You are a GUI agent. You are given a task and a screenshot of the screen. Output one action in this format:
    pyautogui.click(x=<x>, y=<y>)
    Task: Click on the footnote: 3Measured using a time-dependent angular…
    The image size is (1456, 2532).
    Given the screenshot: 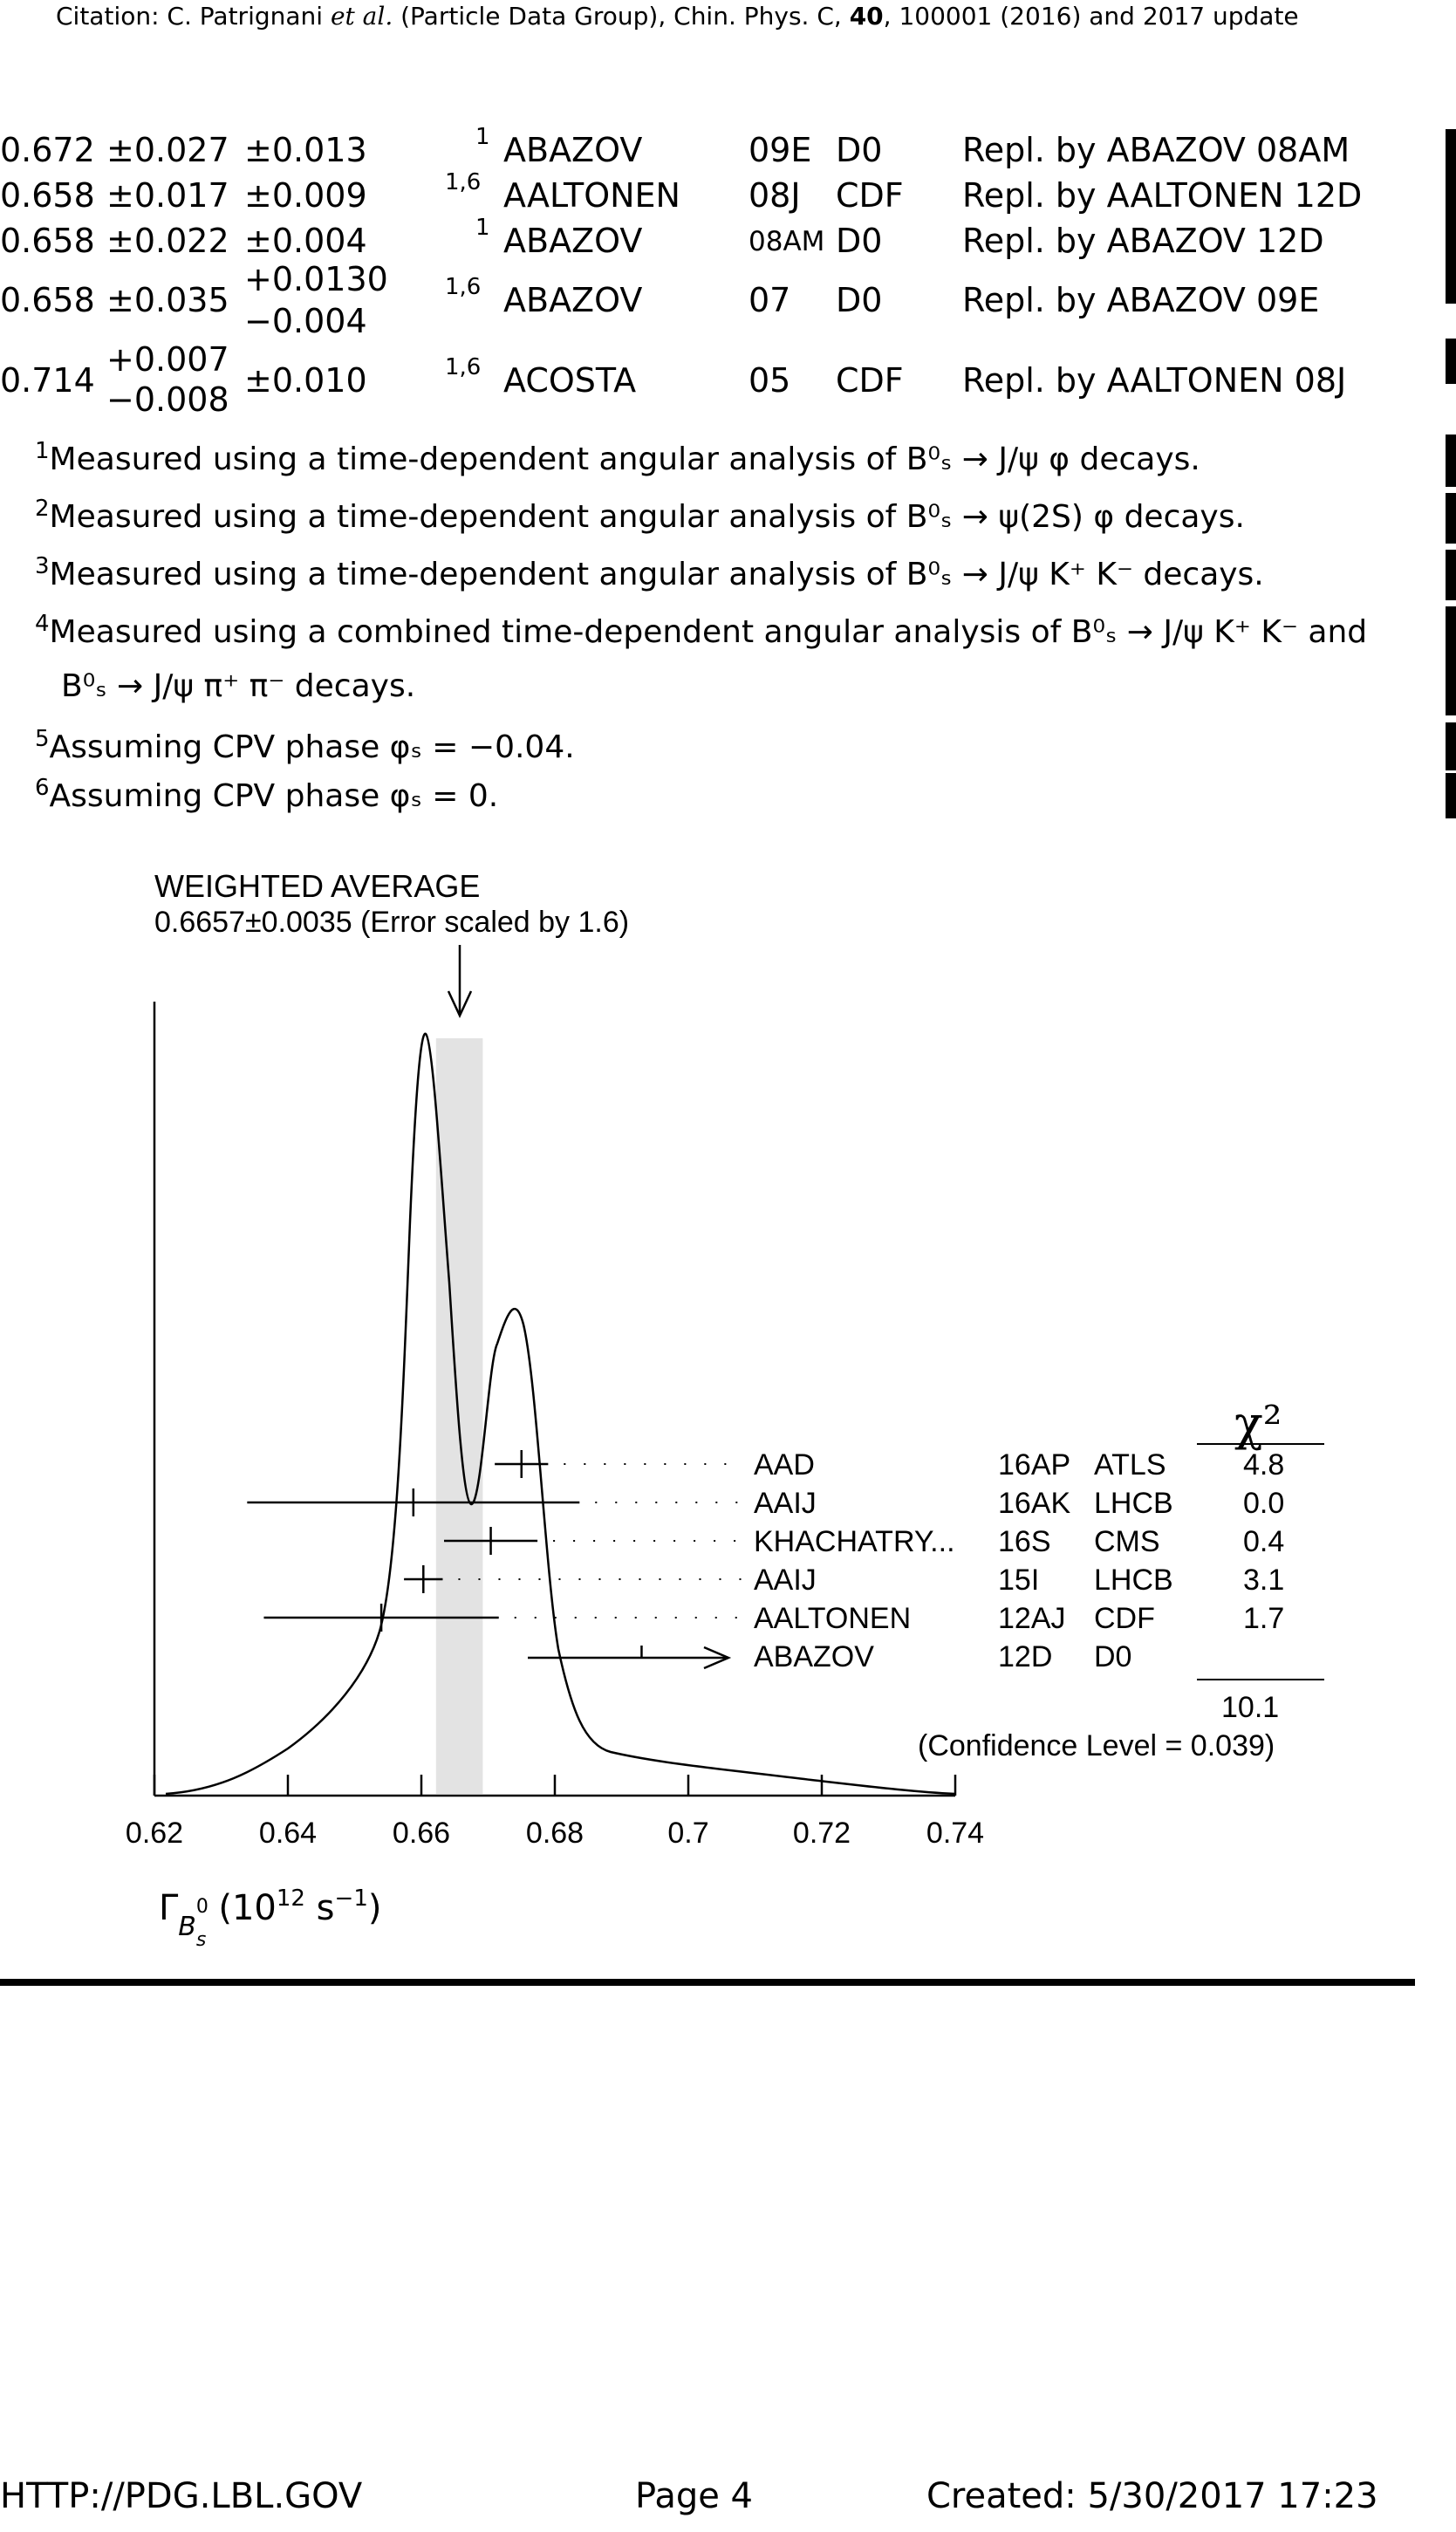 What is the action you would take?
    pyautogui.click(x=649, y=572)
    